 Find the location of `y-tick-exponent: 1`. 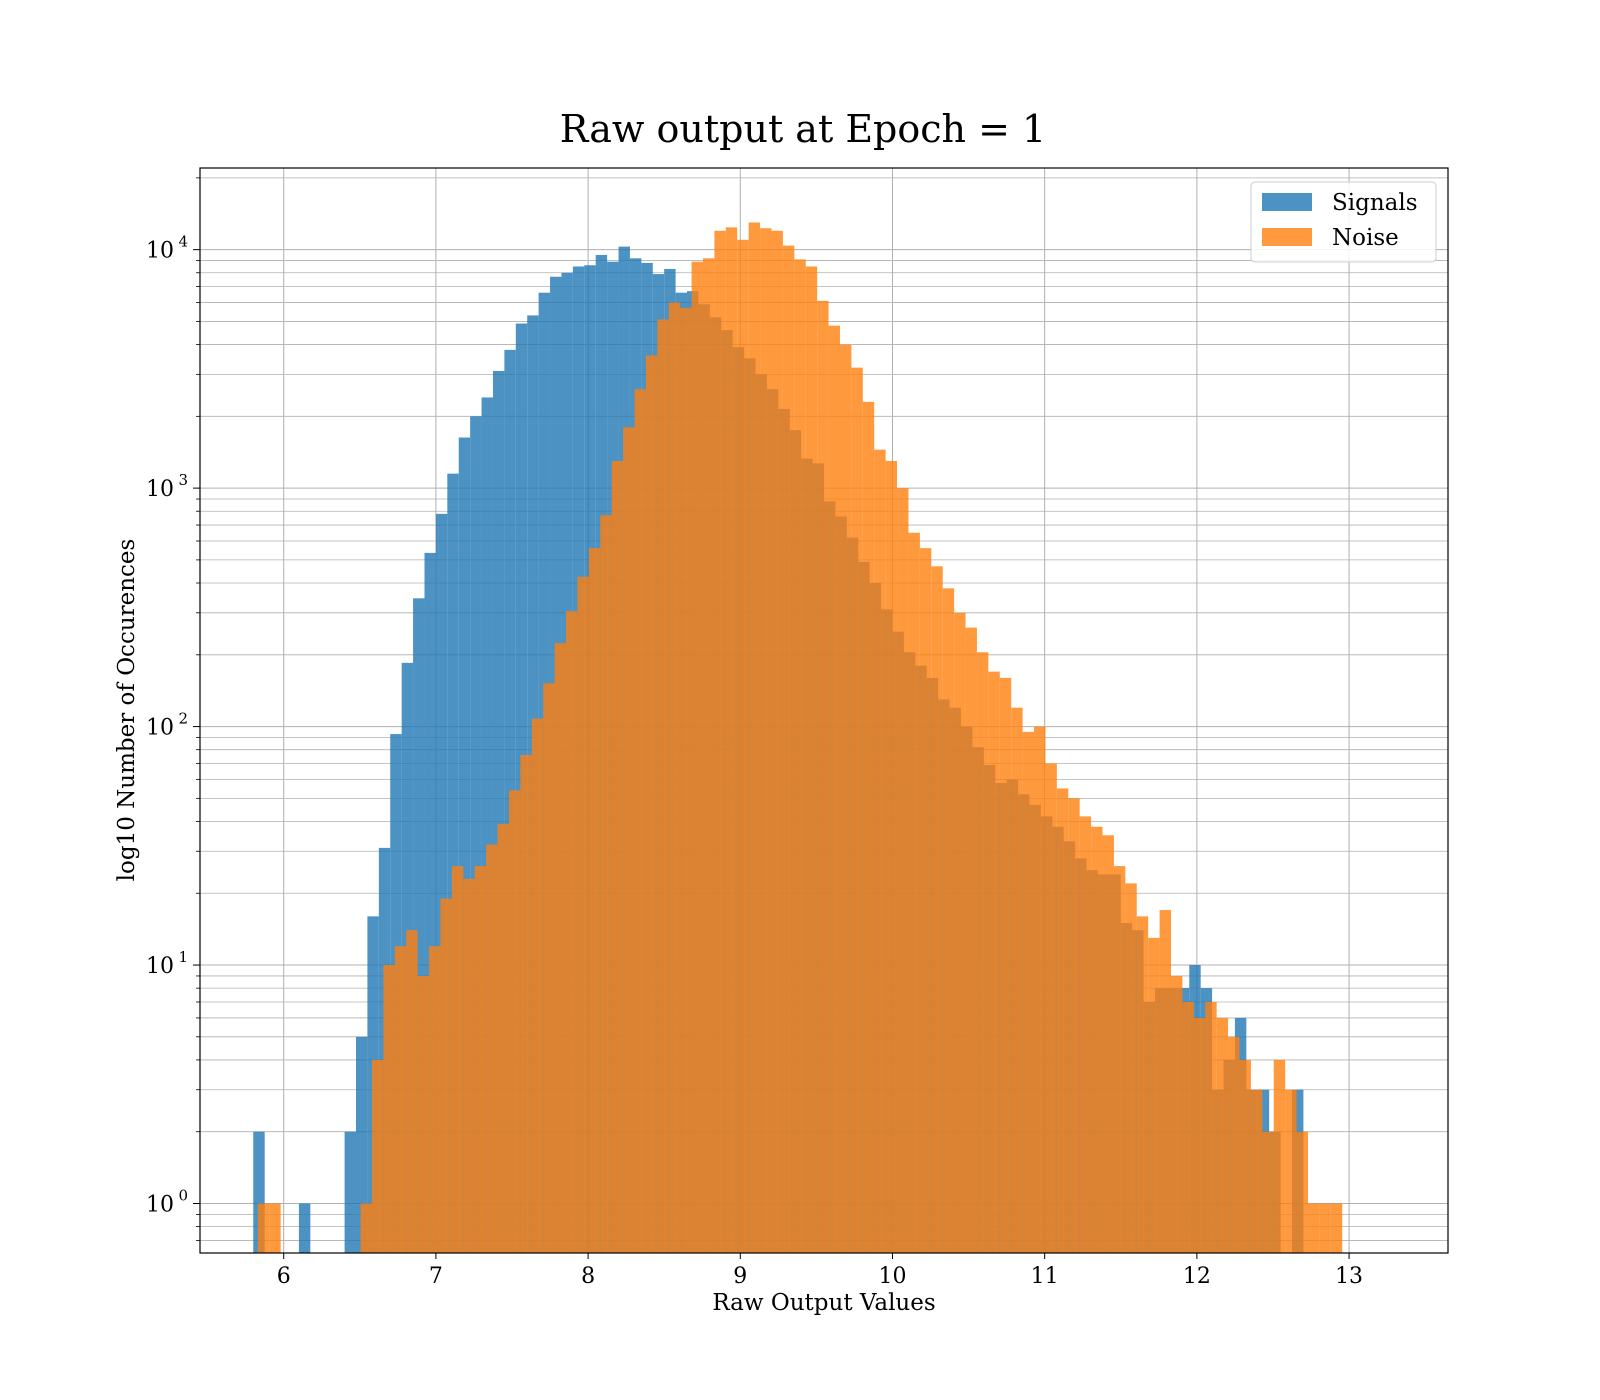

y-tick-exponent: 1 is located at coordinates (183, 957).